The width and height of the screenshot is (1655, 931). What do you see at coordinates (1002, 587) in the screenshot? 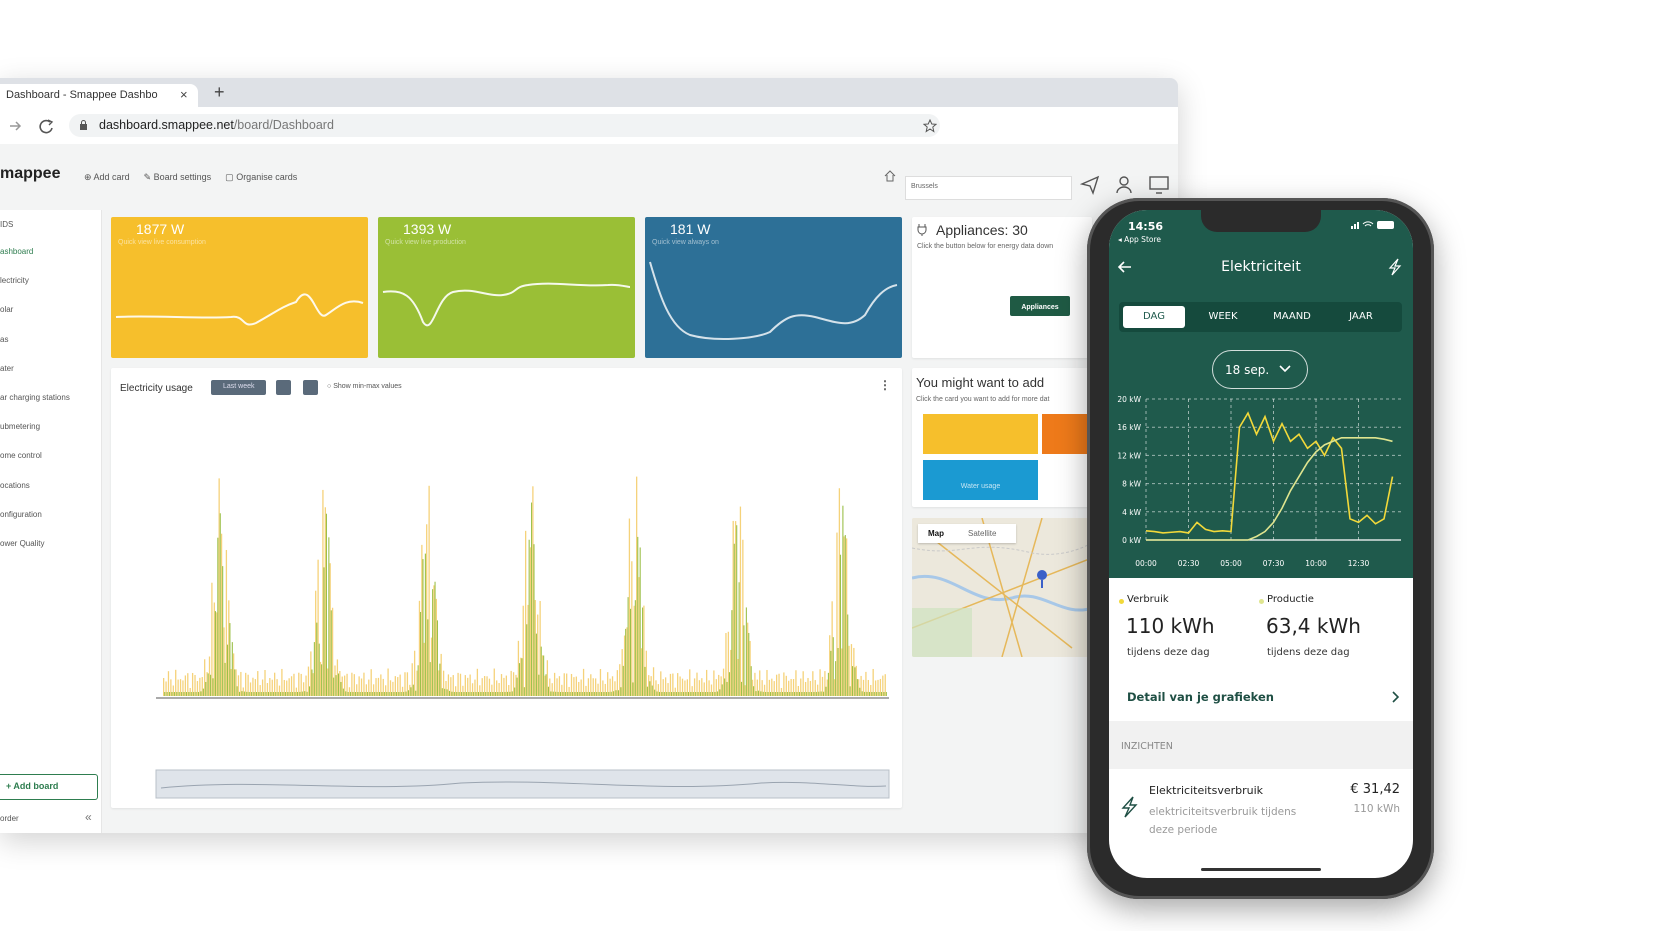
I see `map-card: Map Satellite` at bounding box center [1002, 587].